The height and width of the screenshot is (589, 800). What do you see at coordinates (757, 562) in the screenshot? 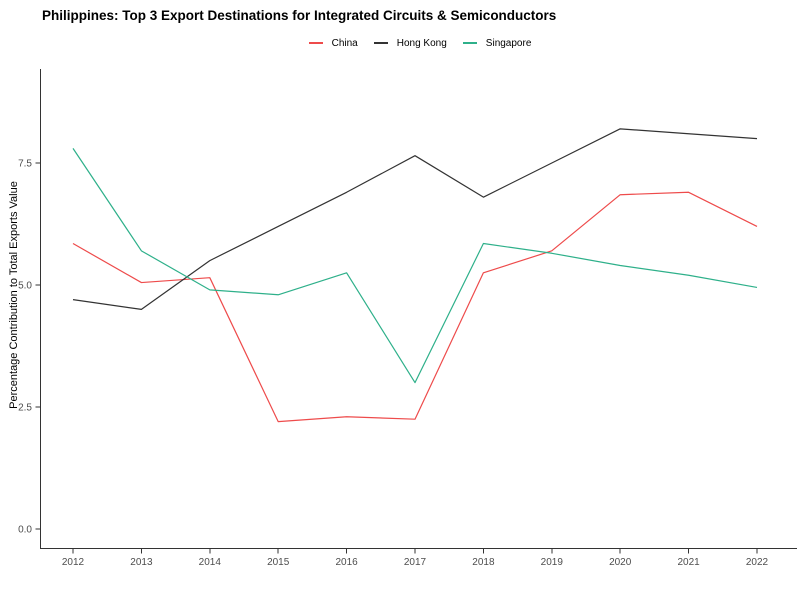
I see `x-tick-label: 2022` at bounding box center [757, 562].